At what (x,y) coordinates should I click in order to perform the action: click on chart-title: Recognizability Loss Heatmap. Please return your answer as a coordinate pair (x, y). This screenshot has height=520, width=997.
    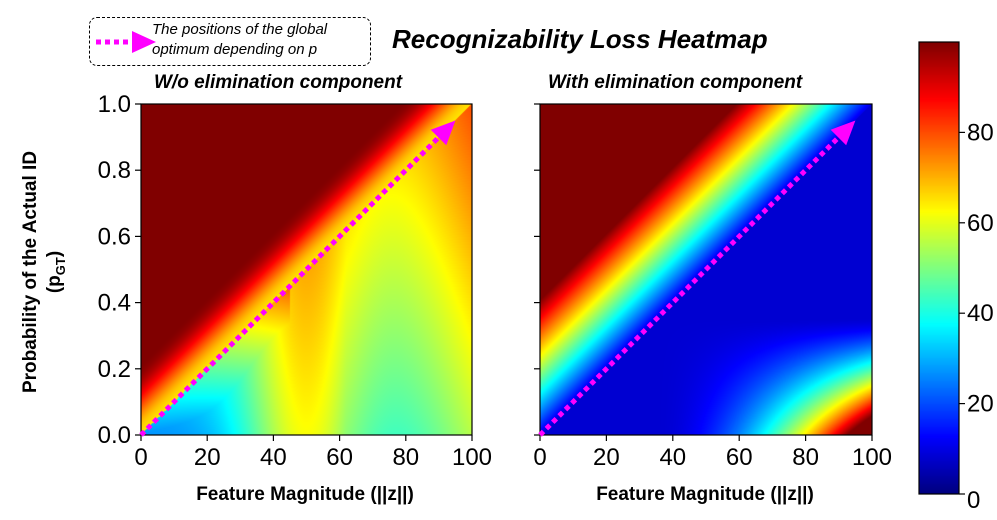
    Looking at the image, I should click on (580, 39).